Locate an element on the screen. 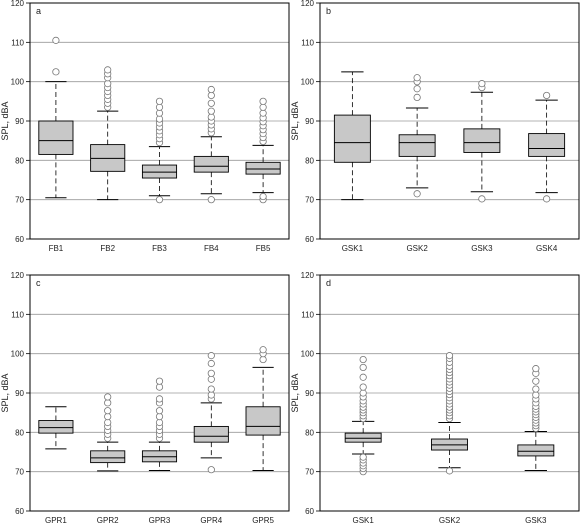  x-category-label: FB5 is located at coordinates (263, 248).